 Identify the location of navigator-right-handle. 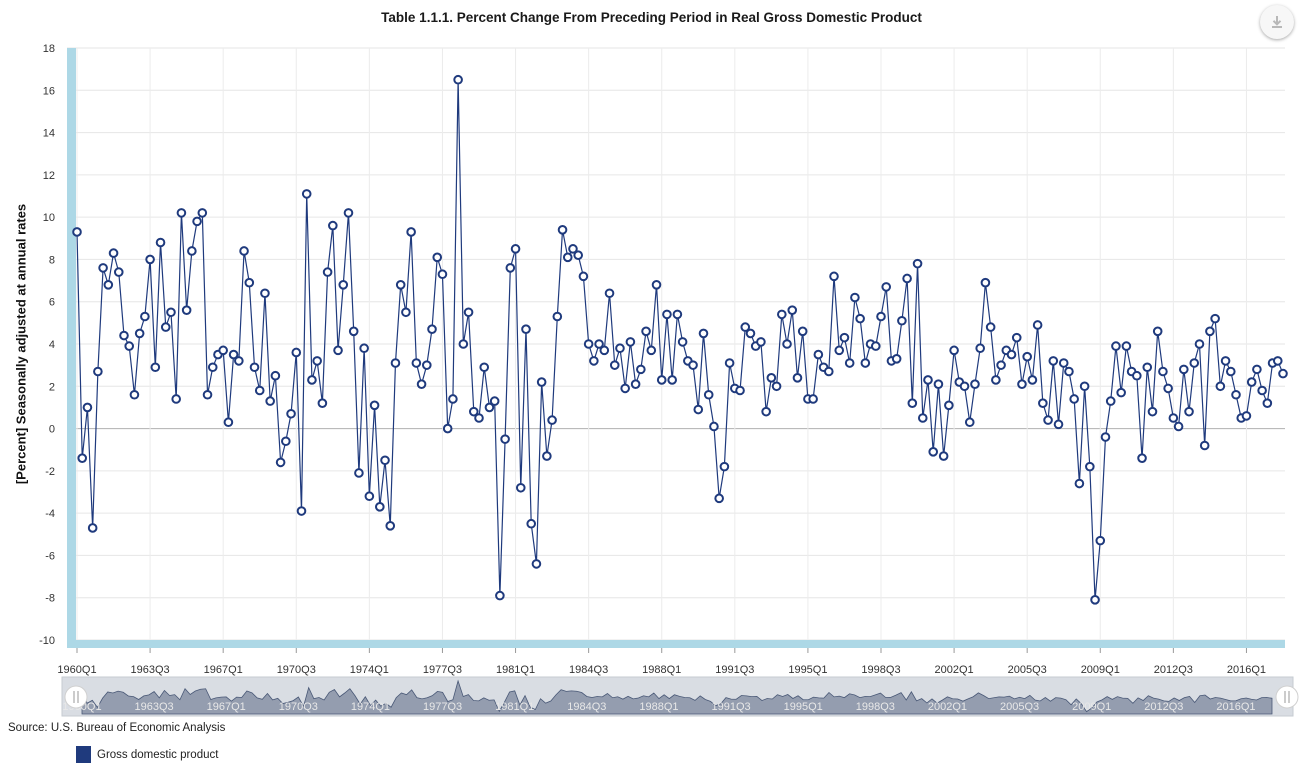
(1287, 697).